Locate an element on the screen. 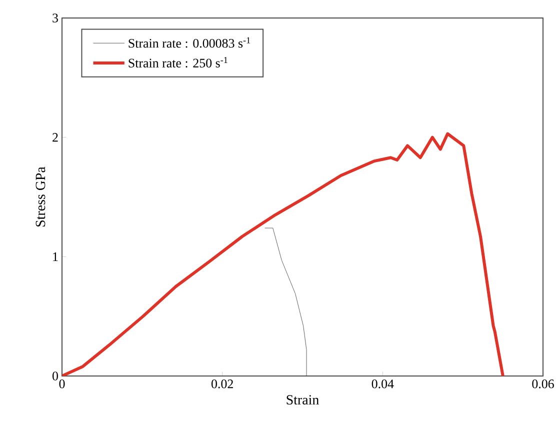 This screenshot has width=560, height=431. x-tick-label: 0.06 is located at coordinates (543, 384).